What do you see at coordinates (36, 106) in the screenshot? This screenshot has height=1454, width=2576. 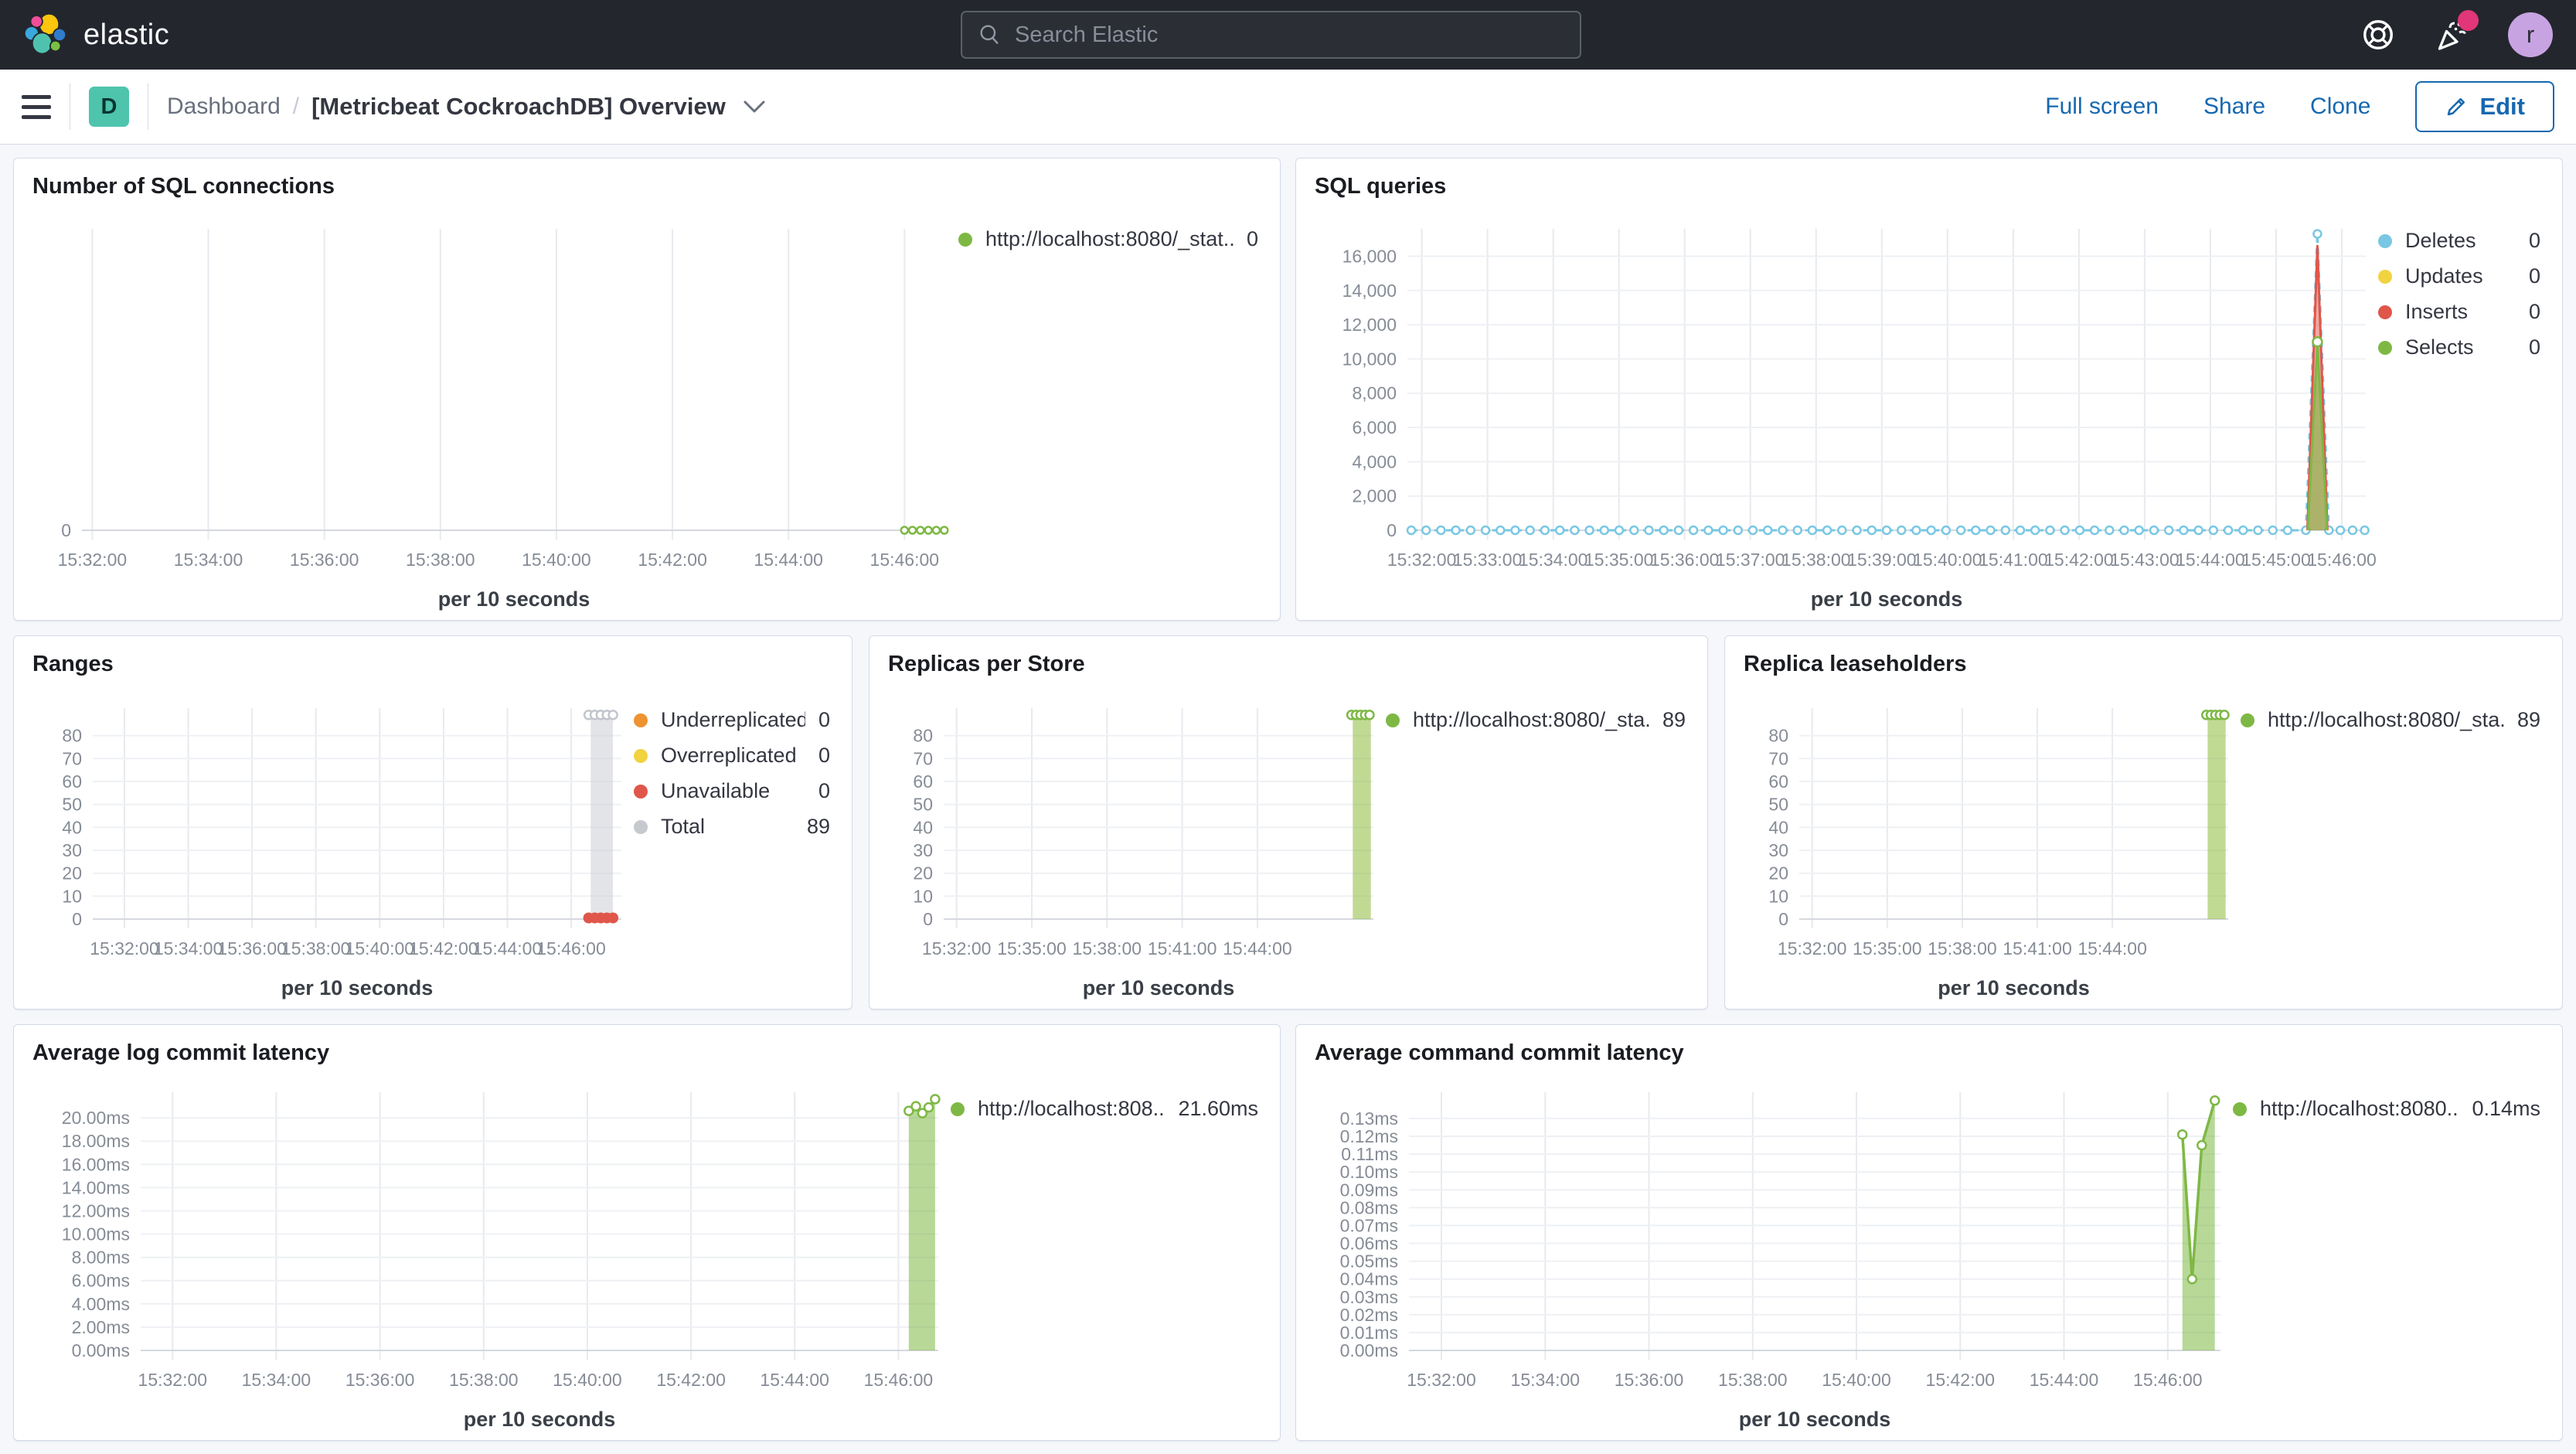 I see `menu-button` at bounding box center [36, 106].